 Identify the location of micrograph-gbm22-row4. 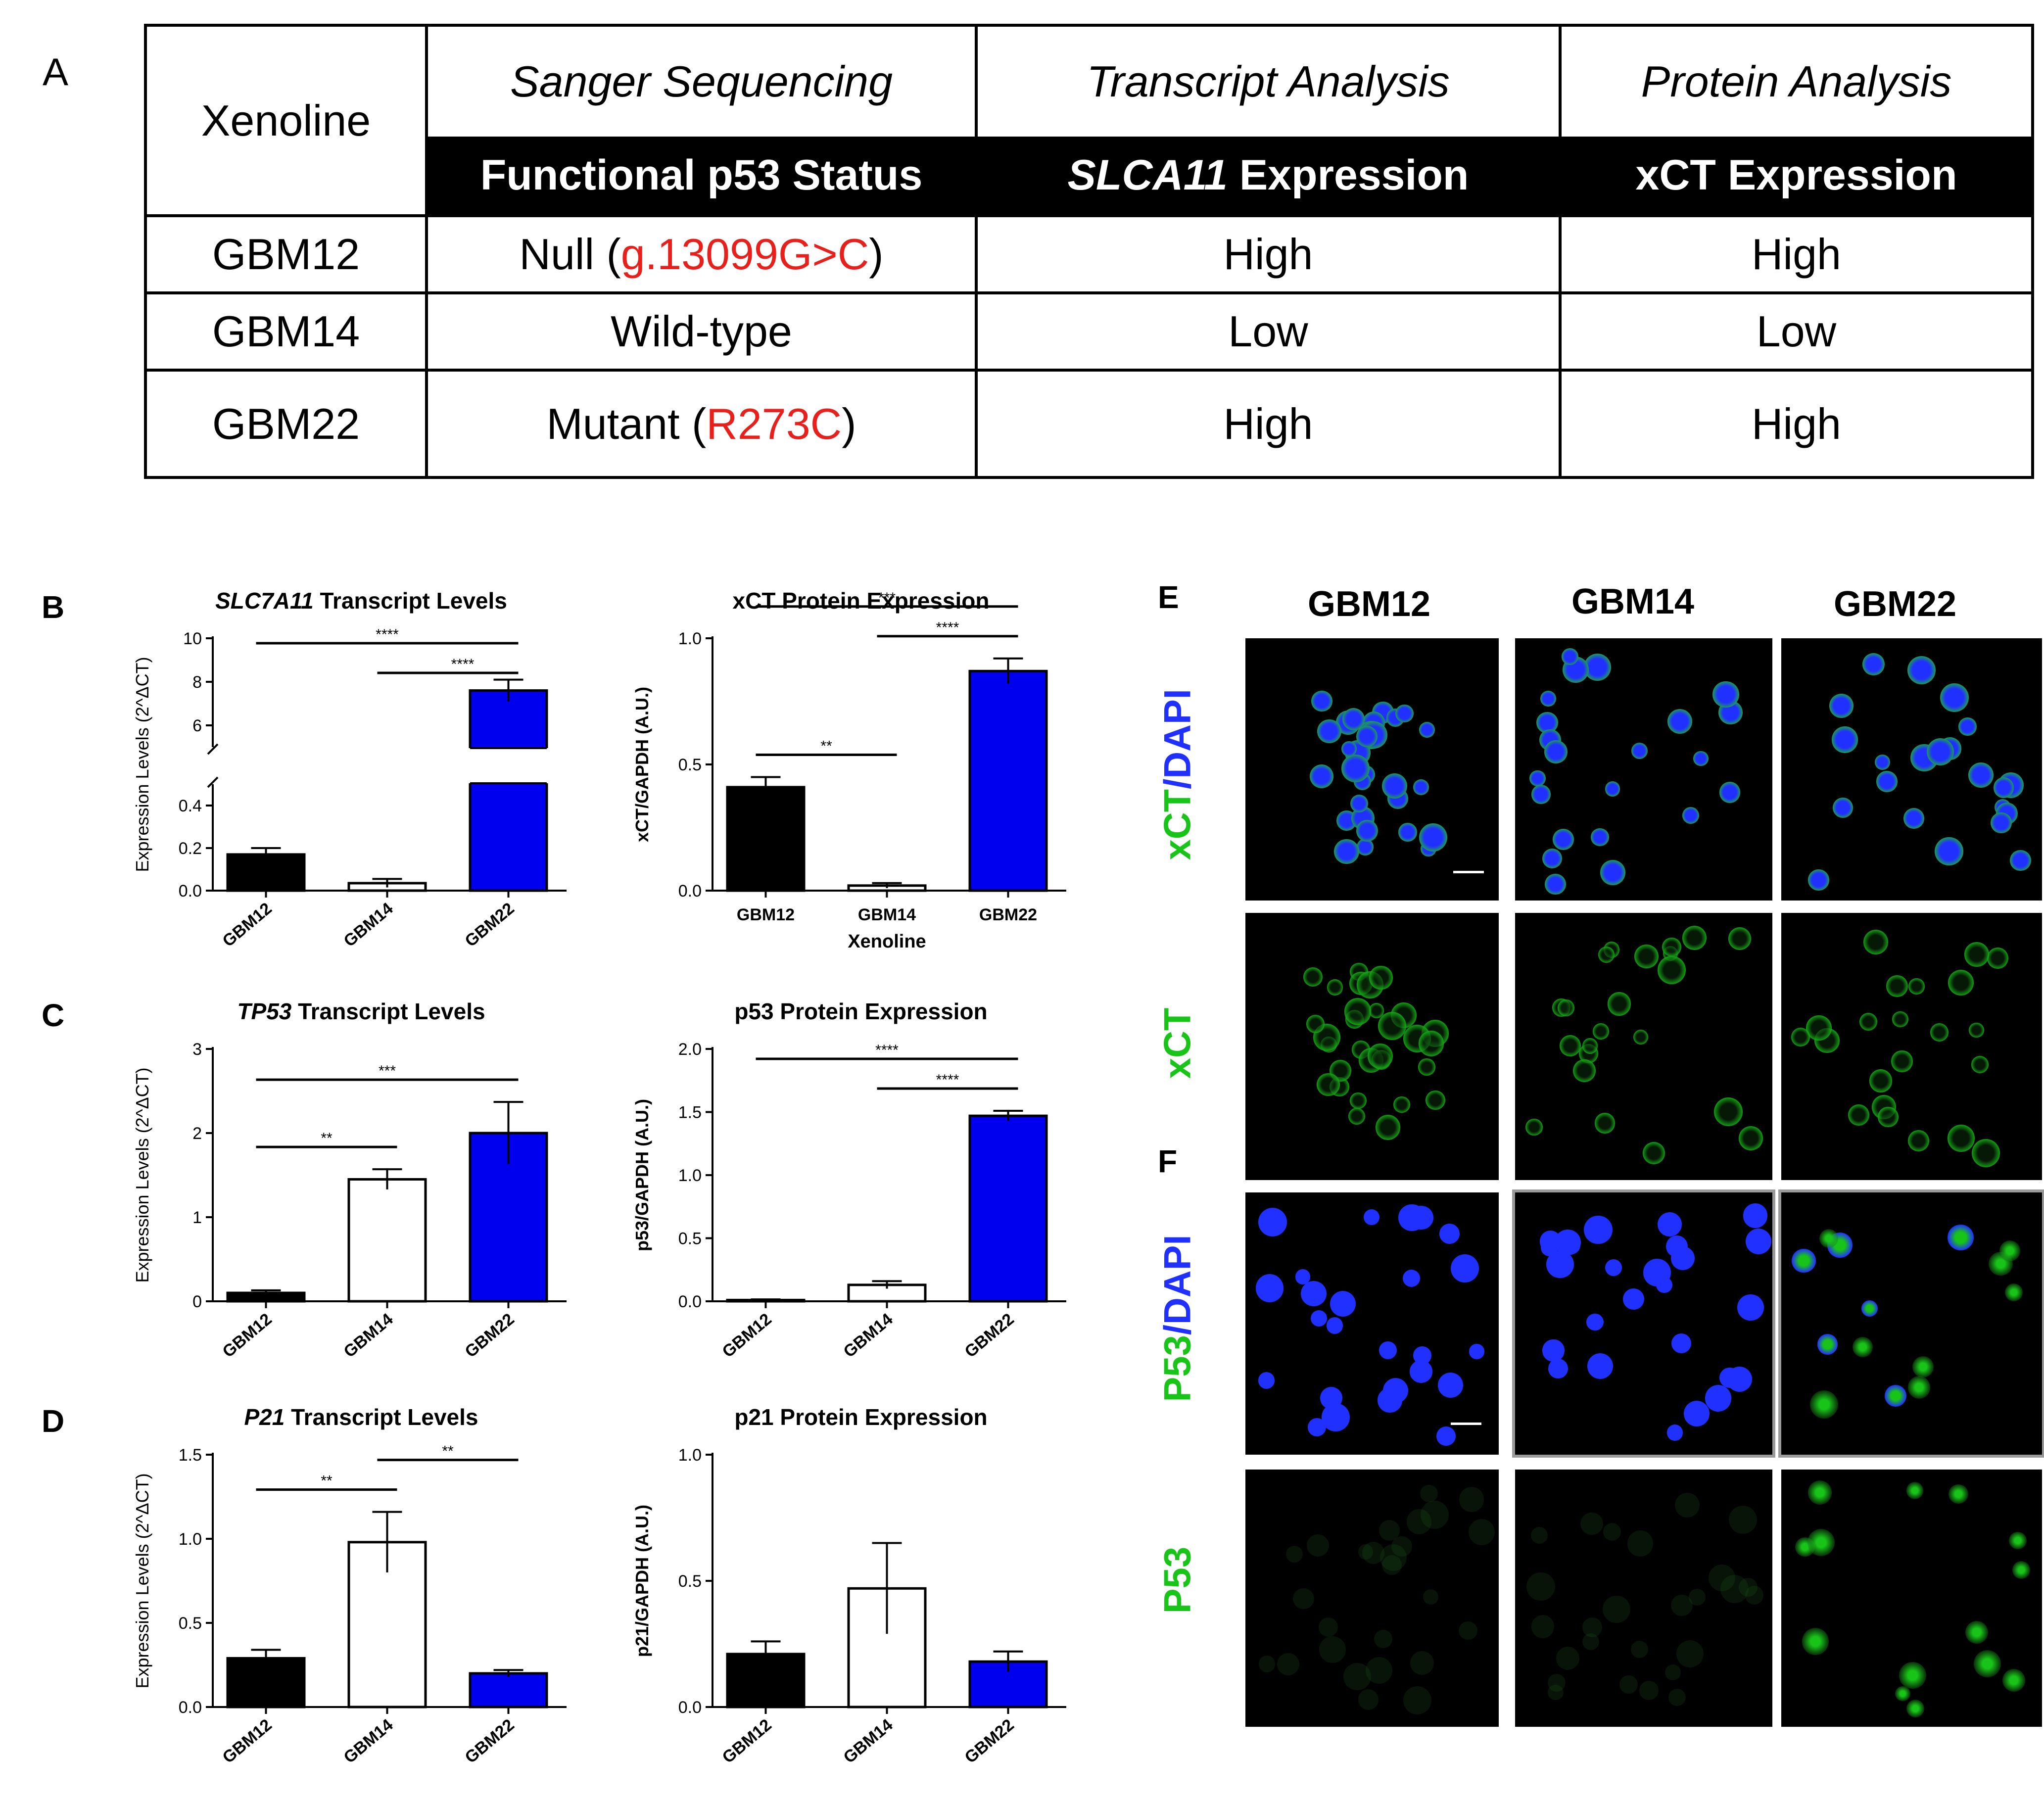
(1911, 1598).